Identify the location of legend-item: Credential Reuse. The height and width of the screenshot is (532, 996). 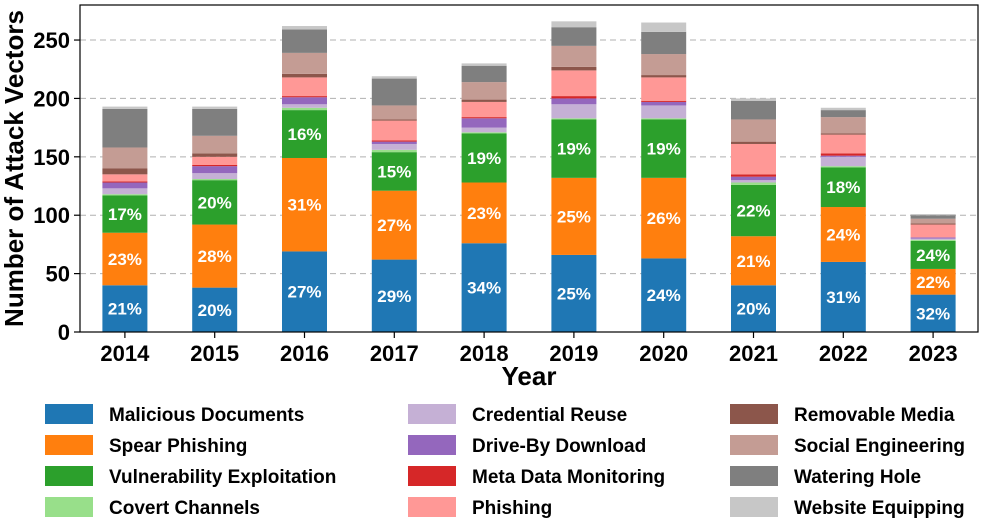
(517, 415).